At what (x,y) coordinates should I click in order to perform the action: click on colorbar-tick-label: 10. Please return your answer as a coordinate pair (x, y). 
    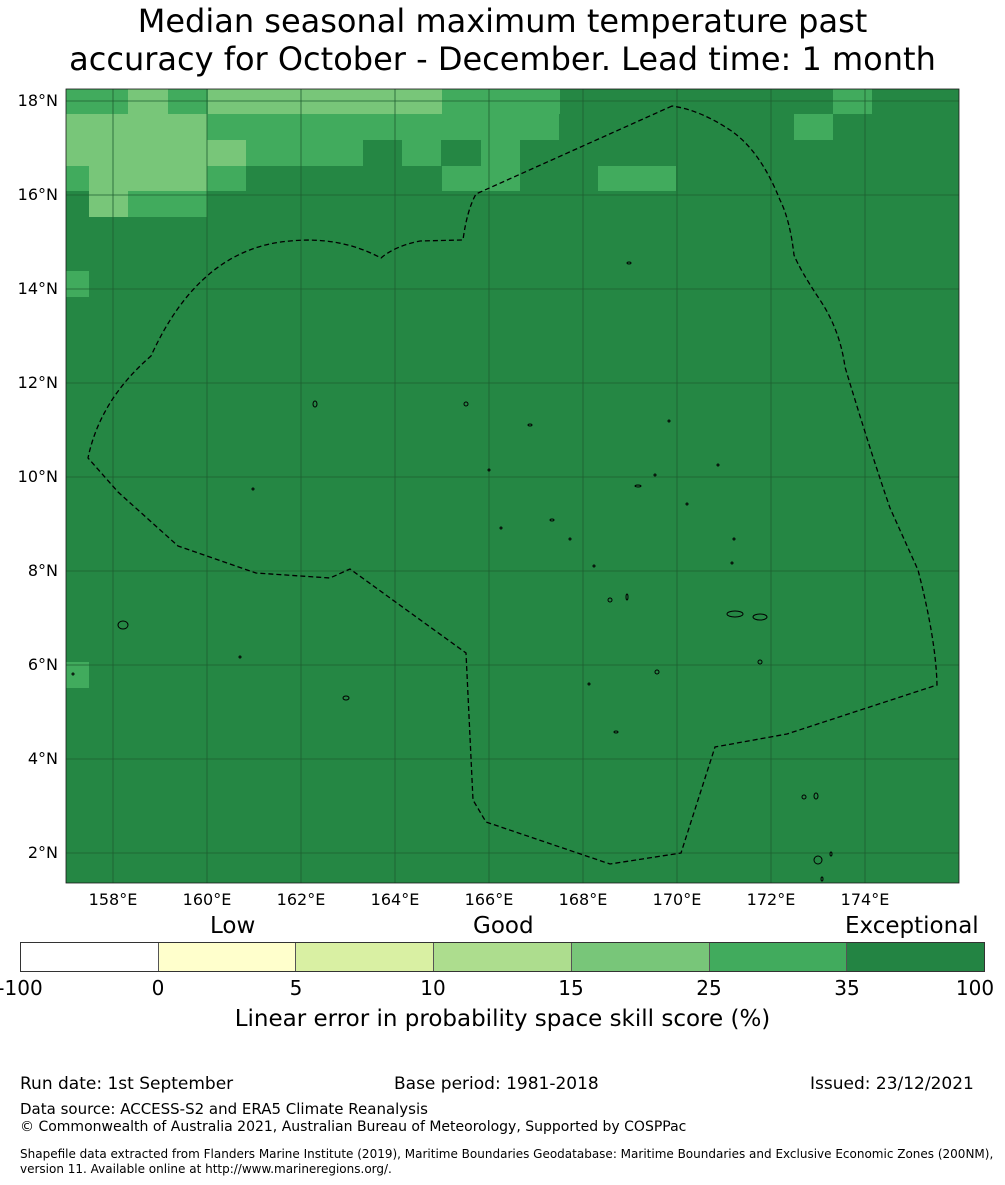
    Looking at the image, I should click on (433, 988).